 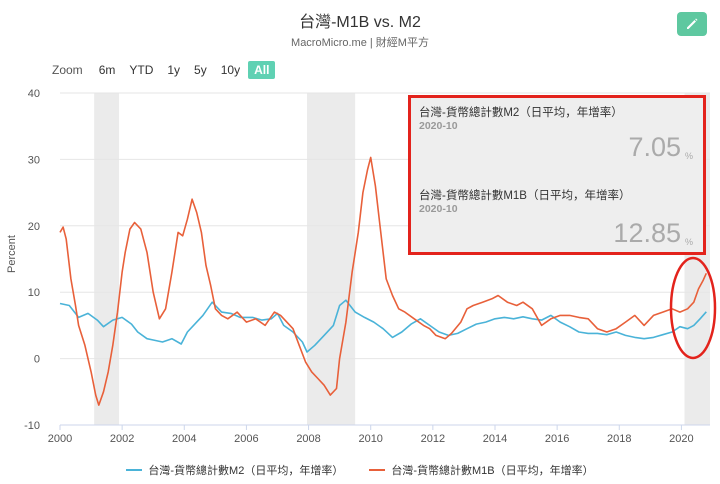 I want to click on zoom-all-button: All, so click(x=262, y=70).